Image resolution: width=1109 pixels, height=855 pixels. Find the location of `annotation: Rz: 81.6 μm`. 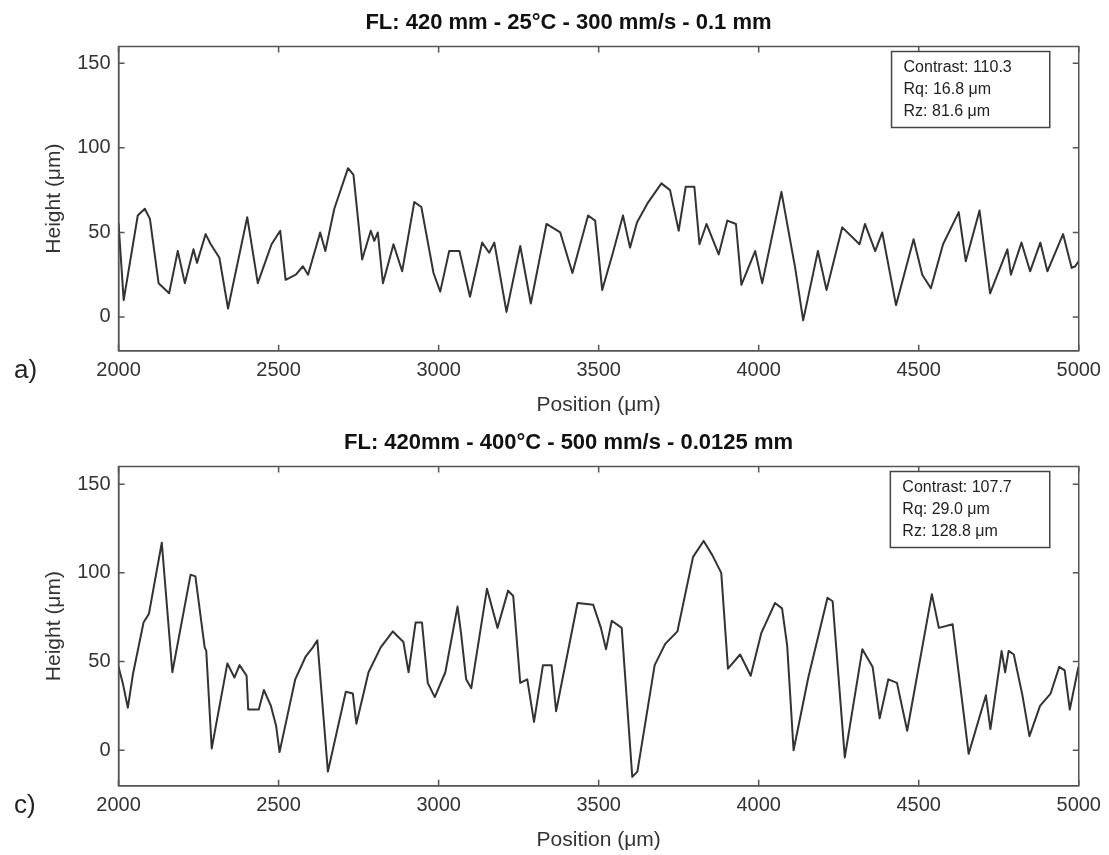

annotation: Rz: 81.6 μm is located at coordinates (947, 110).